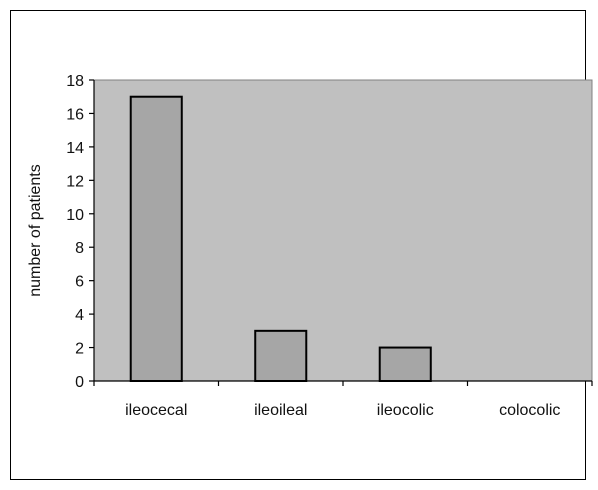 Image resolution: width=598 pixels, height=490 pixels. I want to click on x-tick-label: colocolic, so click(529, 410).